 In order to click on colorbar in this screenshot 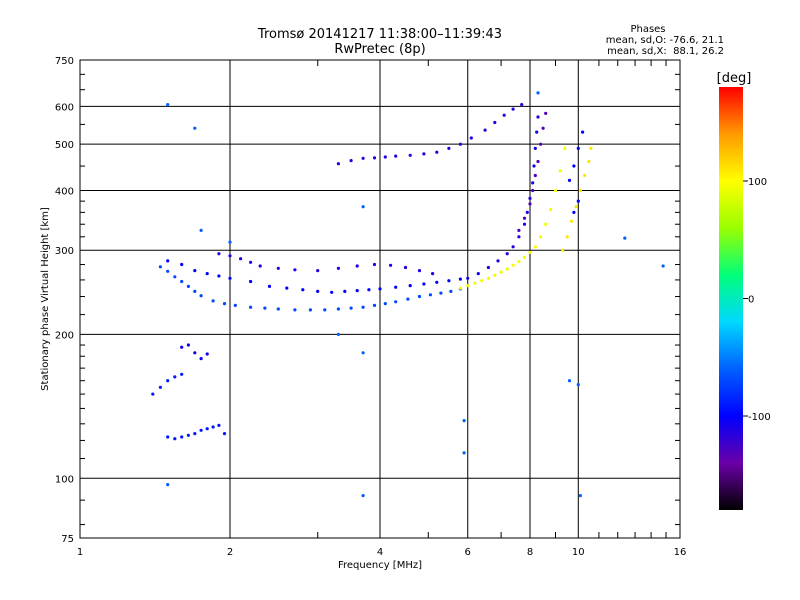, I will do `click(731, 298)`.